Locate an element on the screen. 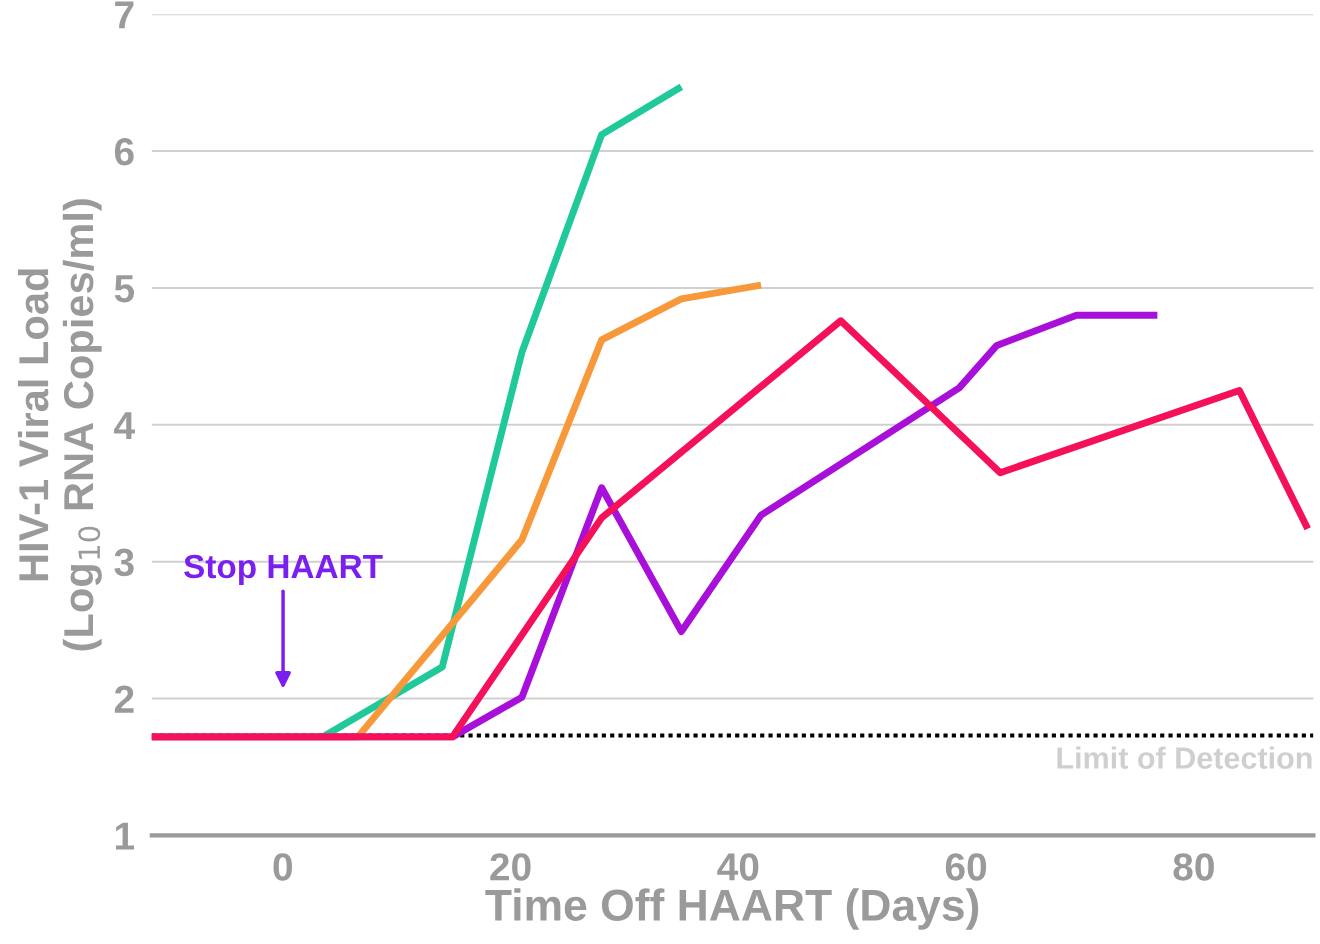 This screenshot has height=944, width=1320. x-tick-label: 0 is located at coordinates (282, 867).